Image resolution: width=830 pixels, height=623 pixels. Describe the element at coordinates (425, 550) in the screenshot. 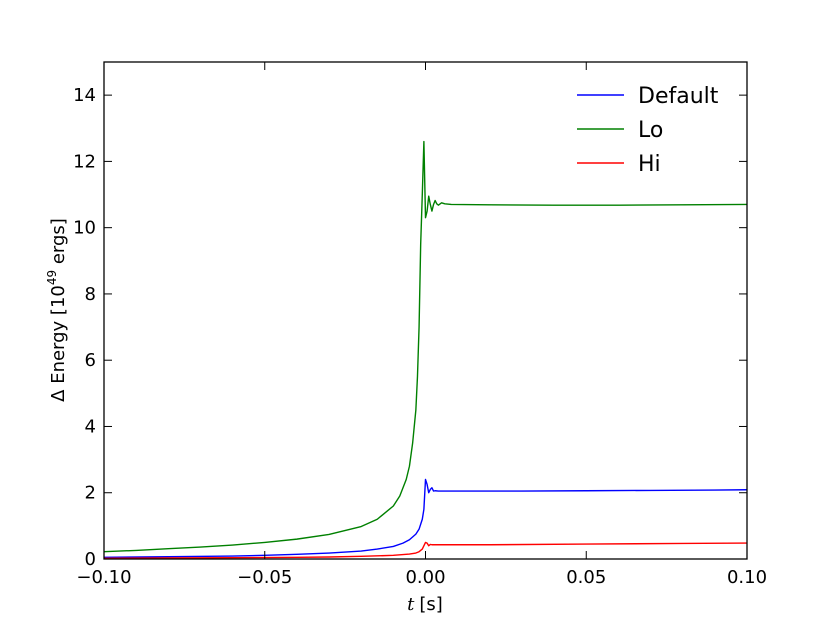

I see `series-line-hi` at that location.